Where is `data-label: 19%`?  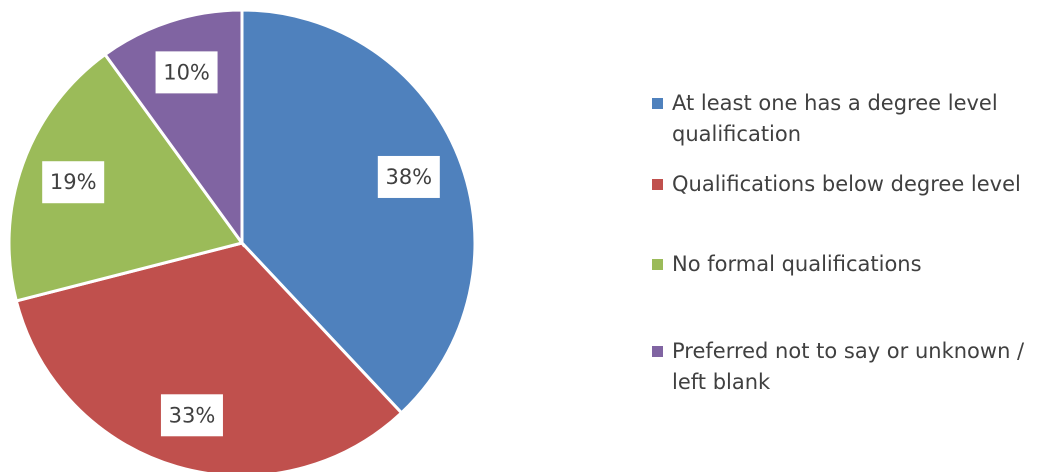 data-label: 19% is located at coordinates (73, 182).